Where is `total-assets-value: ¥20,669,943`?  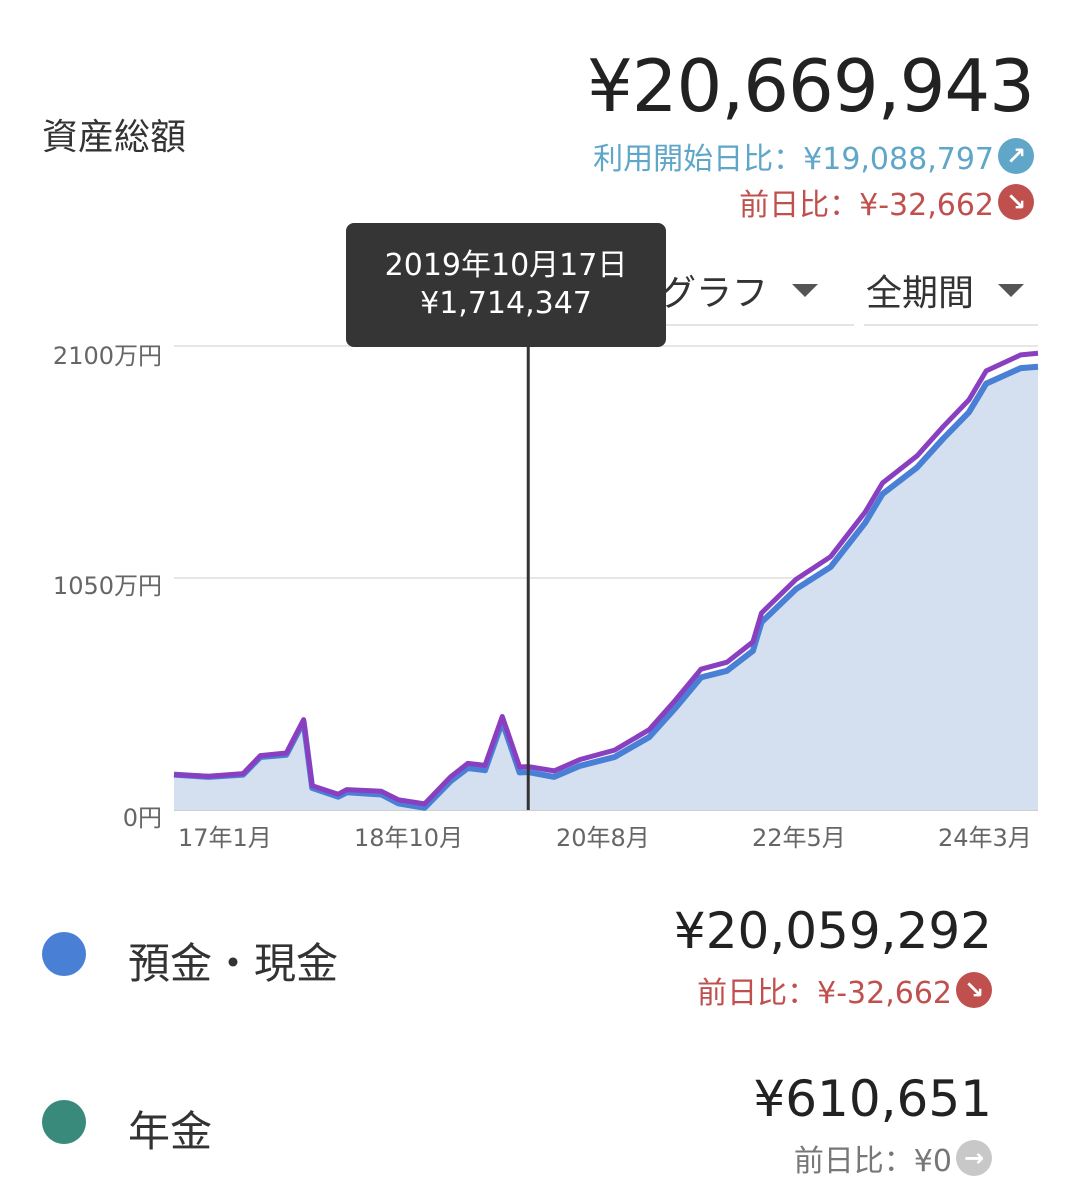
total-assets-value: ¥20,669,943 is located at coordinates (810, 86).